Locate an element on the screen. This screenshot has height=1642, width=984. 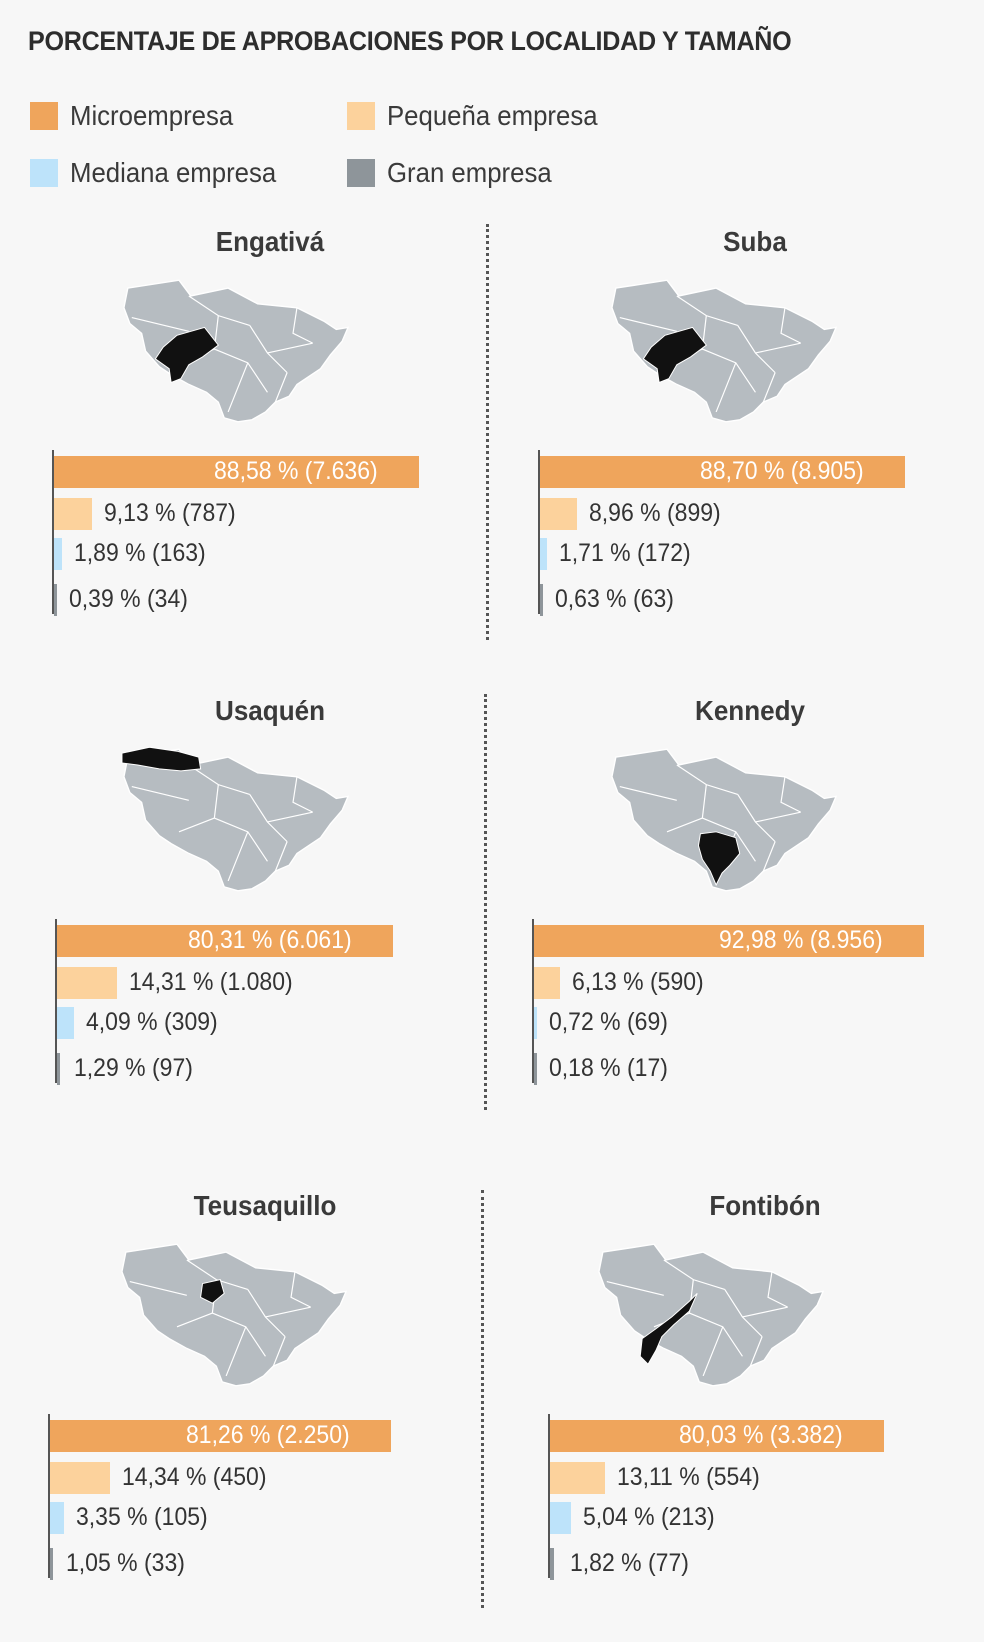
bar-value-label: 1,29 % (97) is located at coordinates (134, 1068).